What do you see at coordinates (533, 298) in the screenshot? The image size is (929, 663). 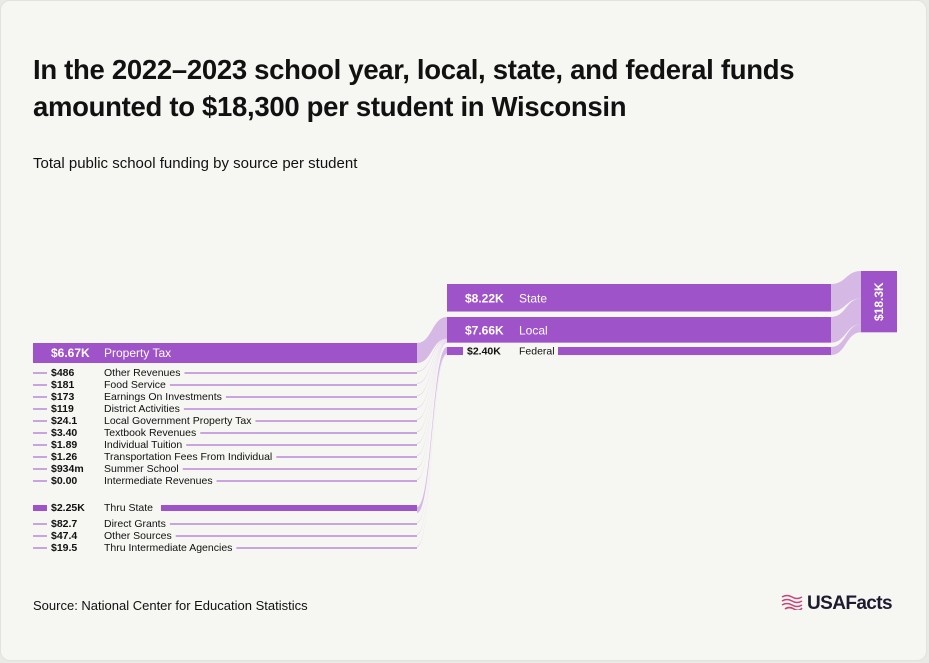 I see `name-state: State` at bounding box center [533, 298].